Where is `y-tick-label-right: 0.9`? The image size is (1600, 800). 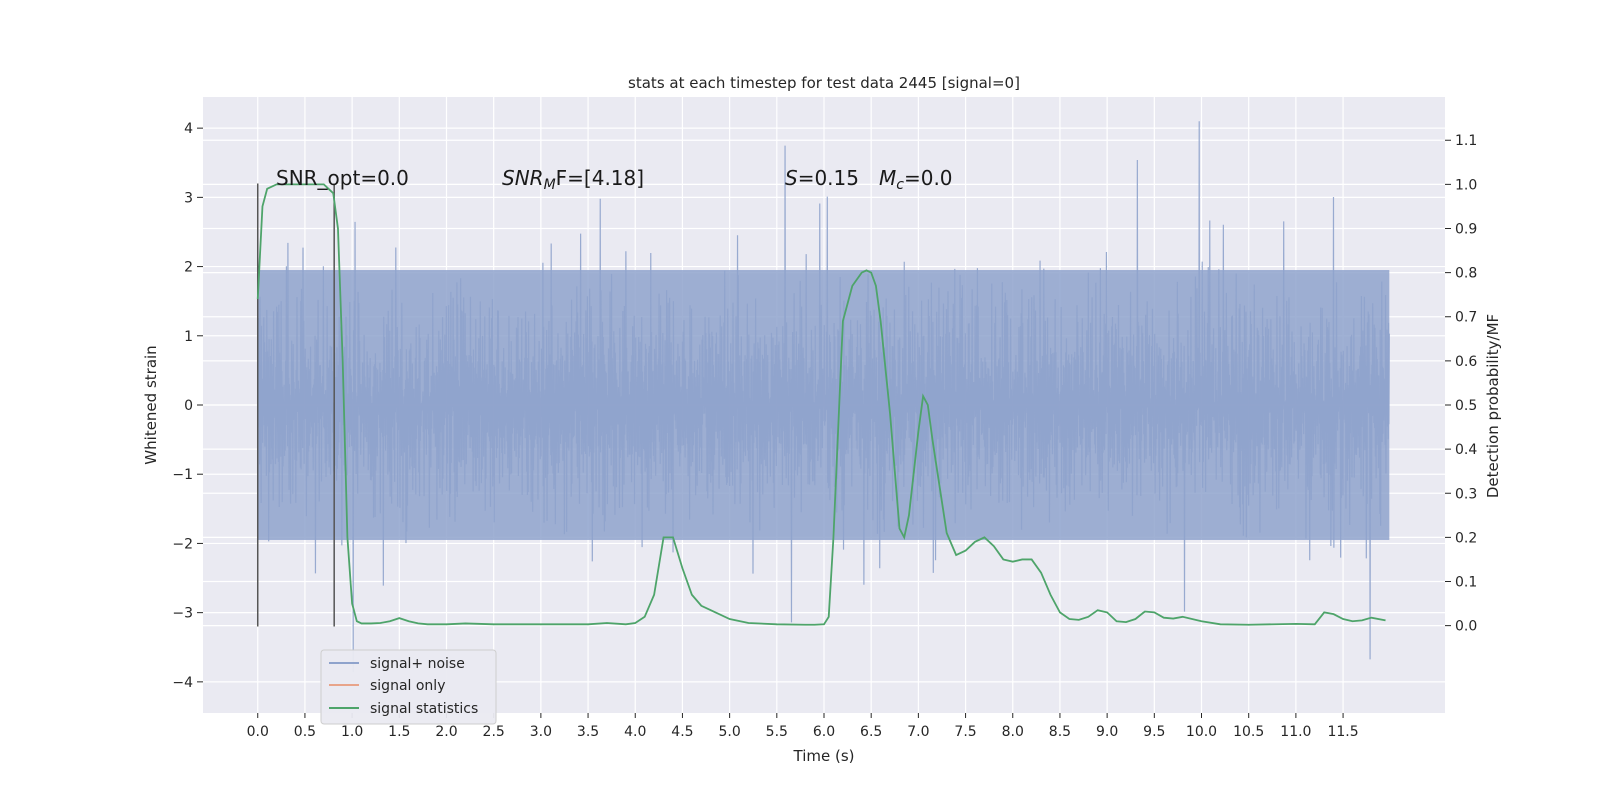 y-tick-label-right: 0.9 is located at coordinates (1466, 229).